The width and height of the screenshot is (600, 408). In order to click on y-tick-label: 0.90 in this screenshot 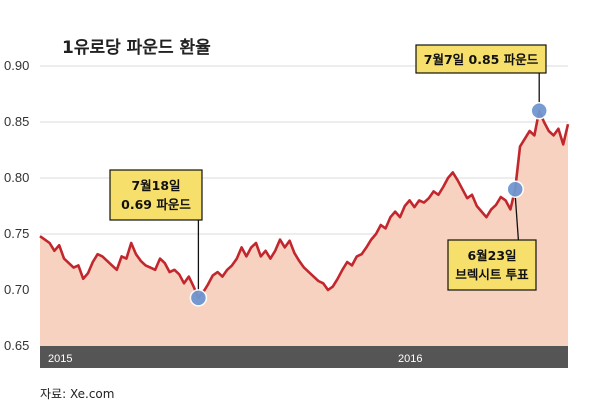, I will do `click(16, 65)`.